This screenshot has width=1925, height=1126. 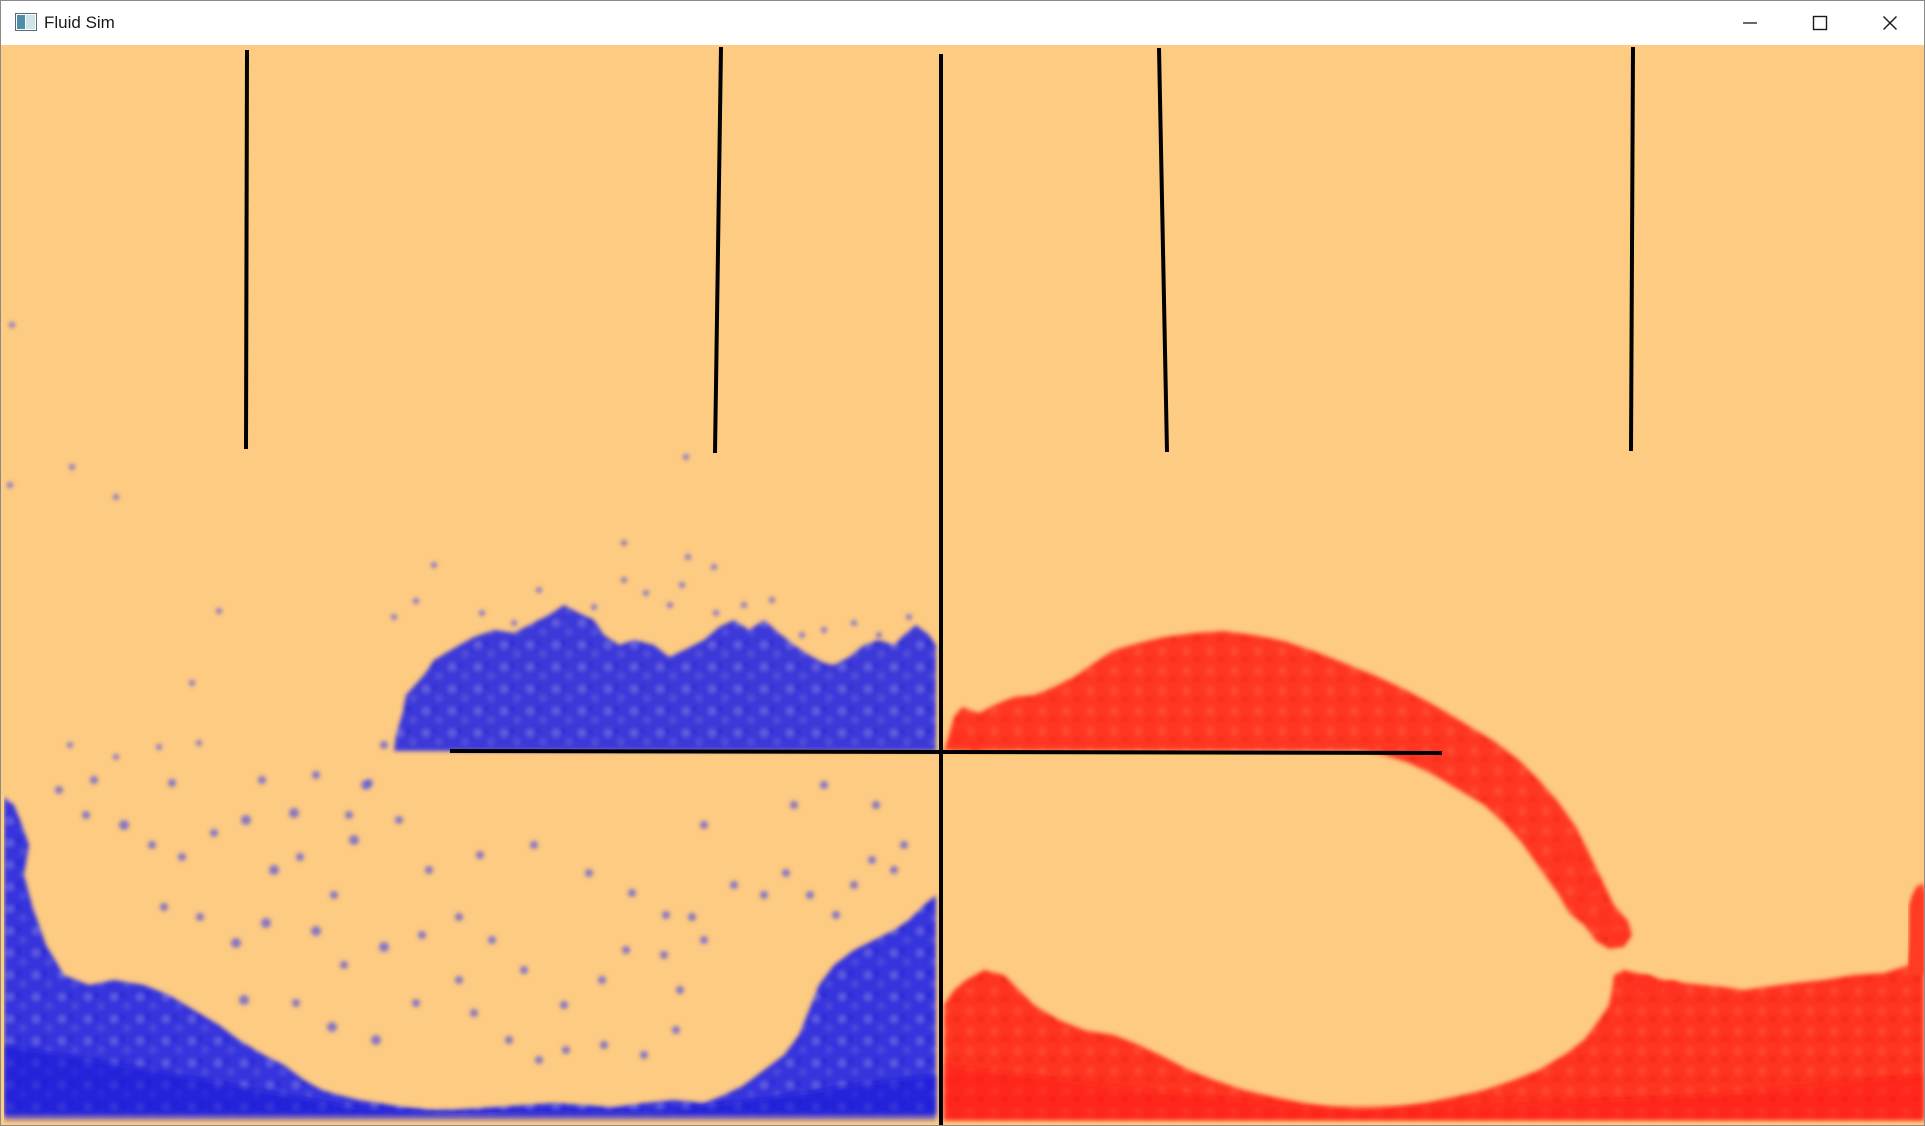 I want to click on maximize-button, so click(x=1820, y=23).